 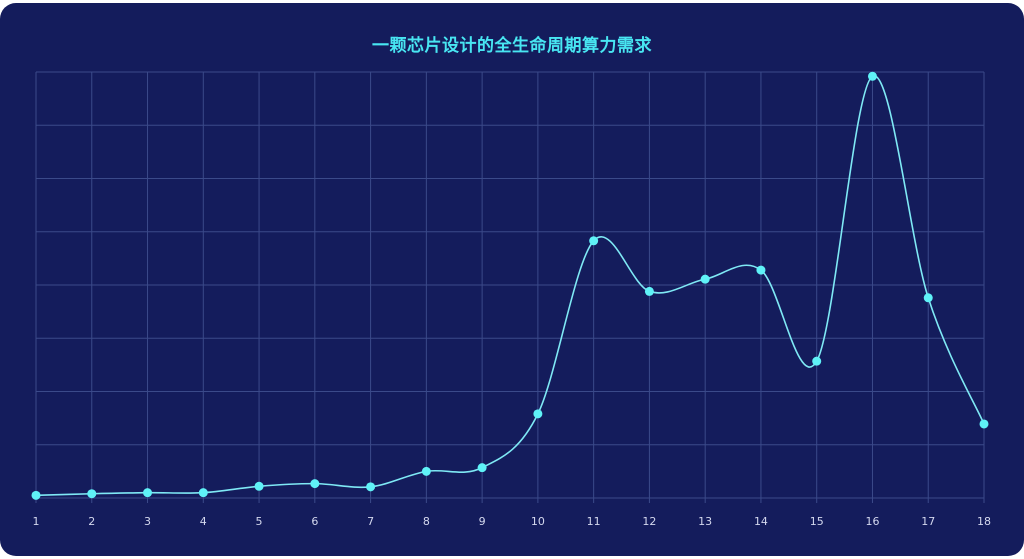 What do you see at coordinates (761, 521) in the screenshot?
I see `x-tick-label: 14` at bounding box center [761, 521].